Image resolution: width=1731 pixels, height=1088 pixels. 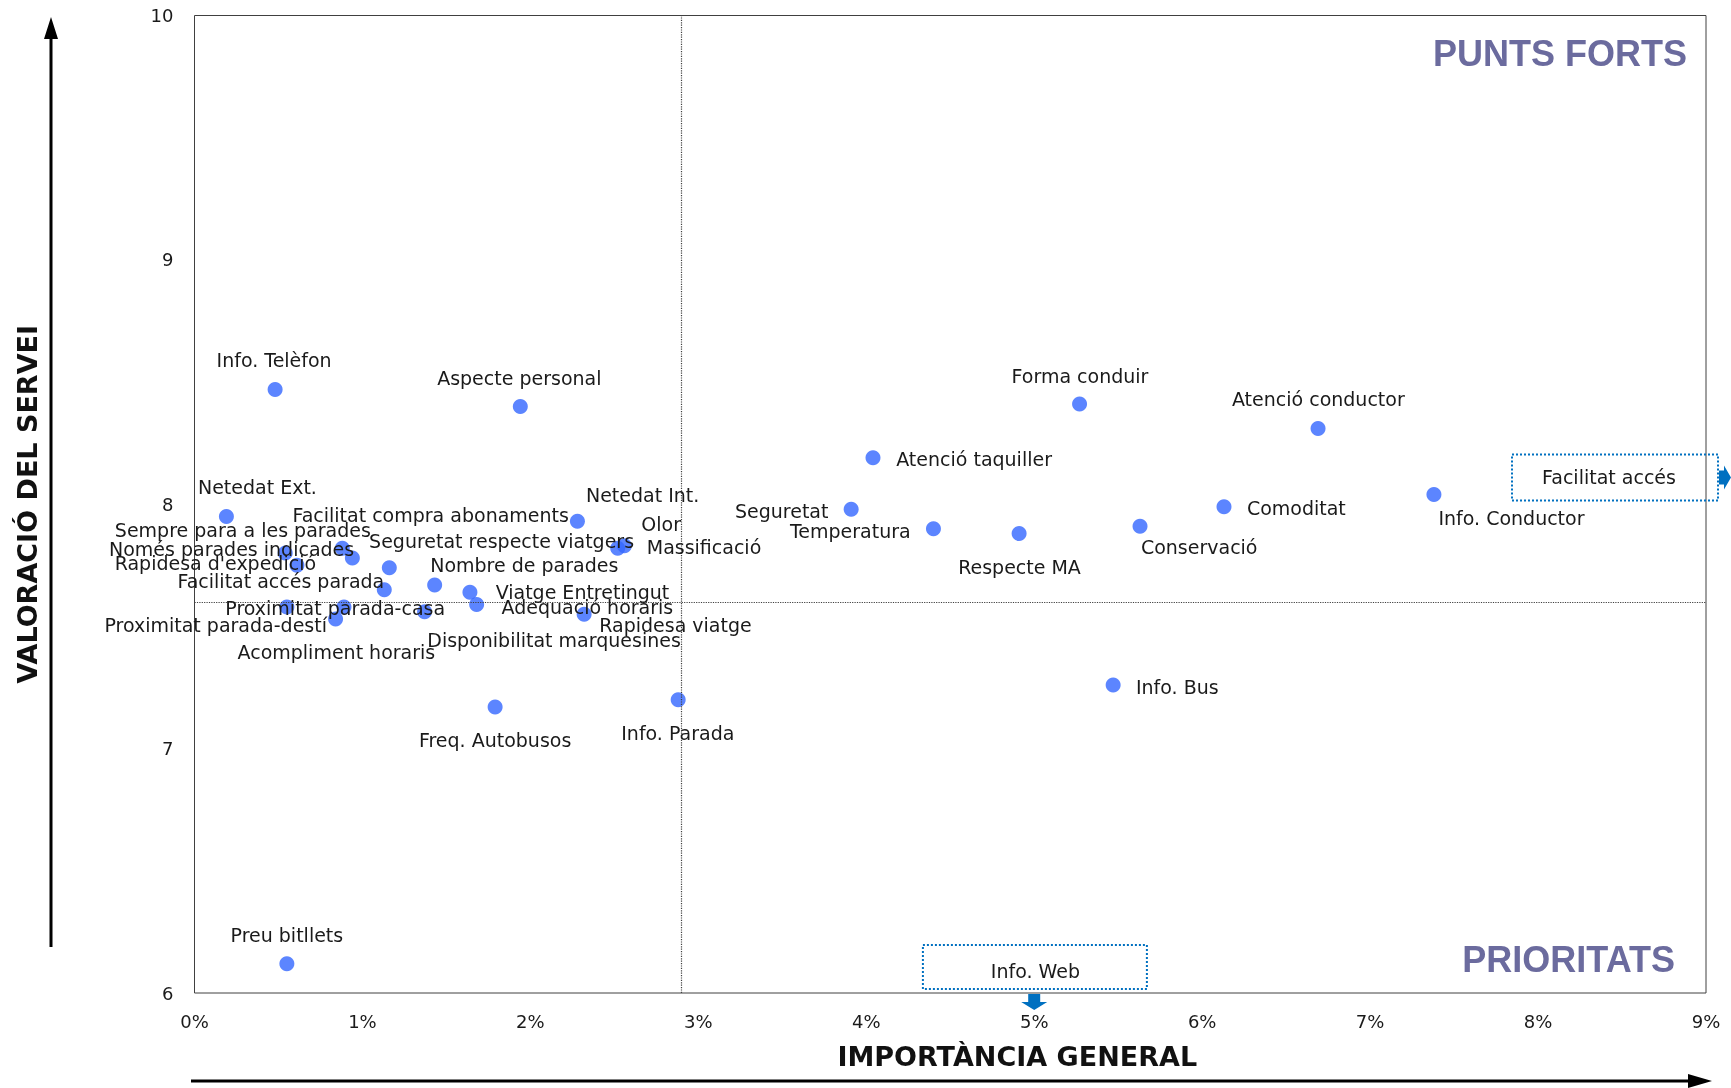 I want to click on x-tick-label: 9%, so click(x=1706, y=1021).